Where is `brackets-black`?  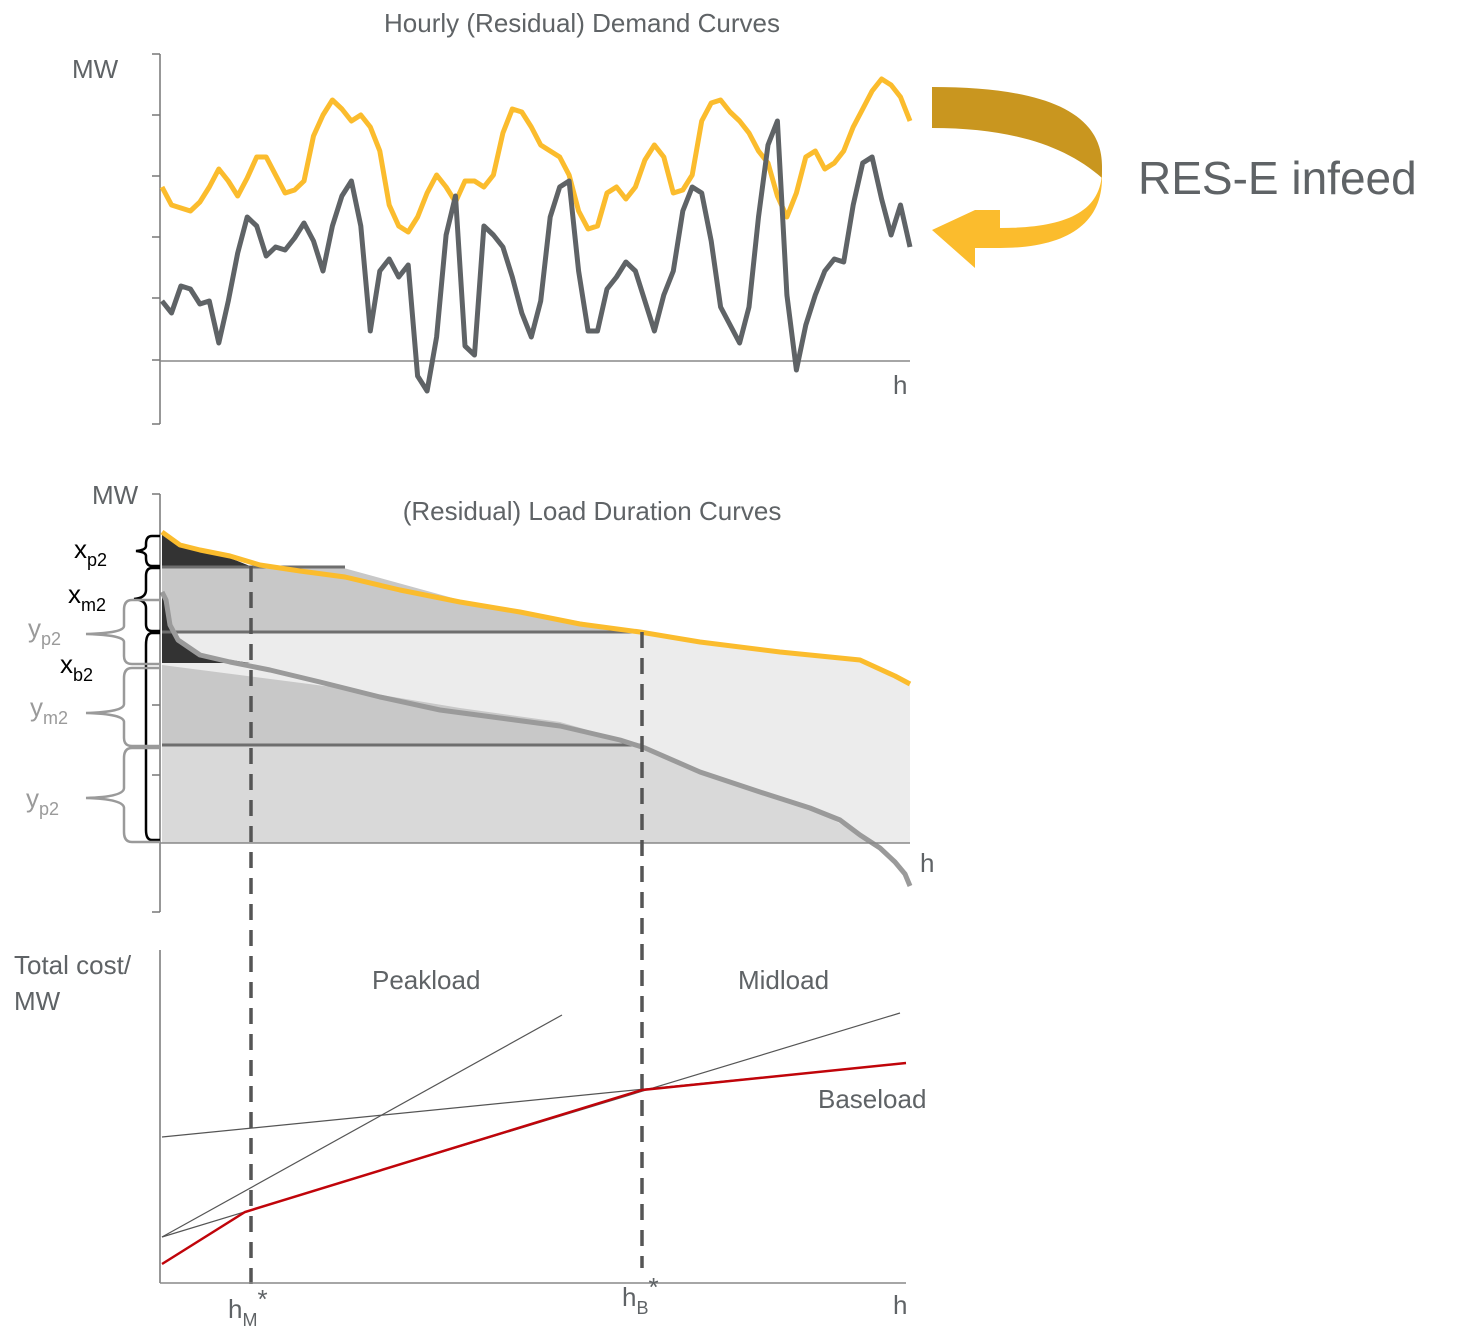 brackets-black is located at coordinates (146, 688).